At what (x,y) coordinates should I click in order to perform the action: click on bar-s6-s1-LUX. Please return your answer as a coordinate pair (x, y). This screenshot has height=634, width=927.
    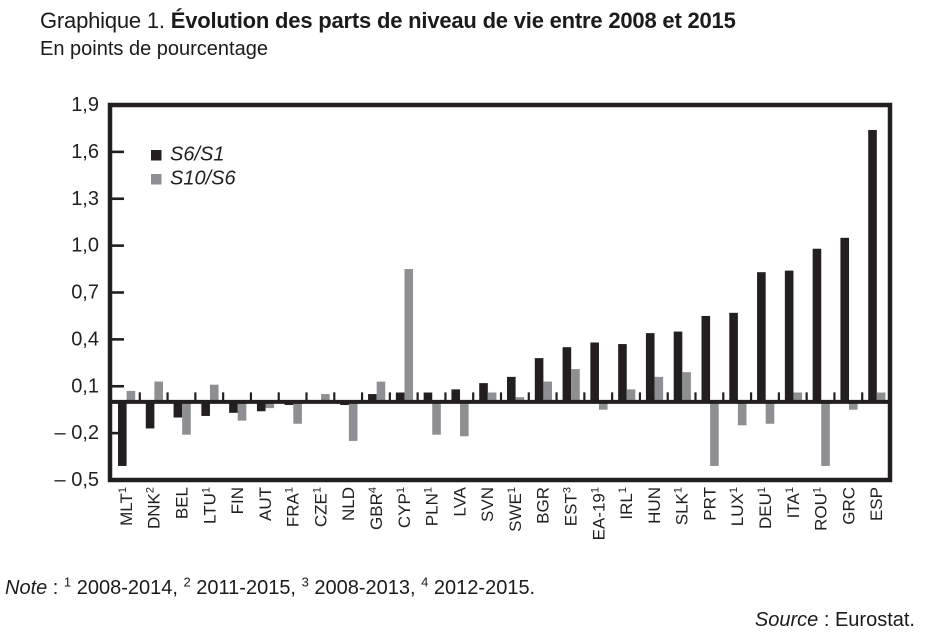
    Looking at the image, I should click on (733, 357).